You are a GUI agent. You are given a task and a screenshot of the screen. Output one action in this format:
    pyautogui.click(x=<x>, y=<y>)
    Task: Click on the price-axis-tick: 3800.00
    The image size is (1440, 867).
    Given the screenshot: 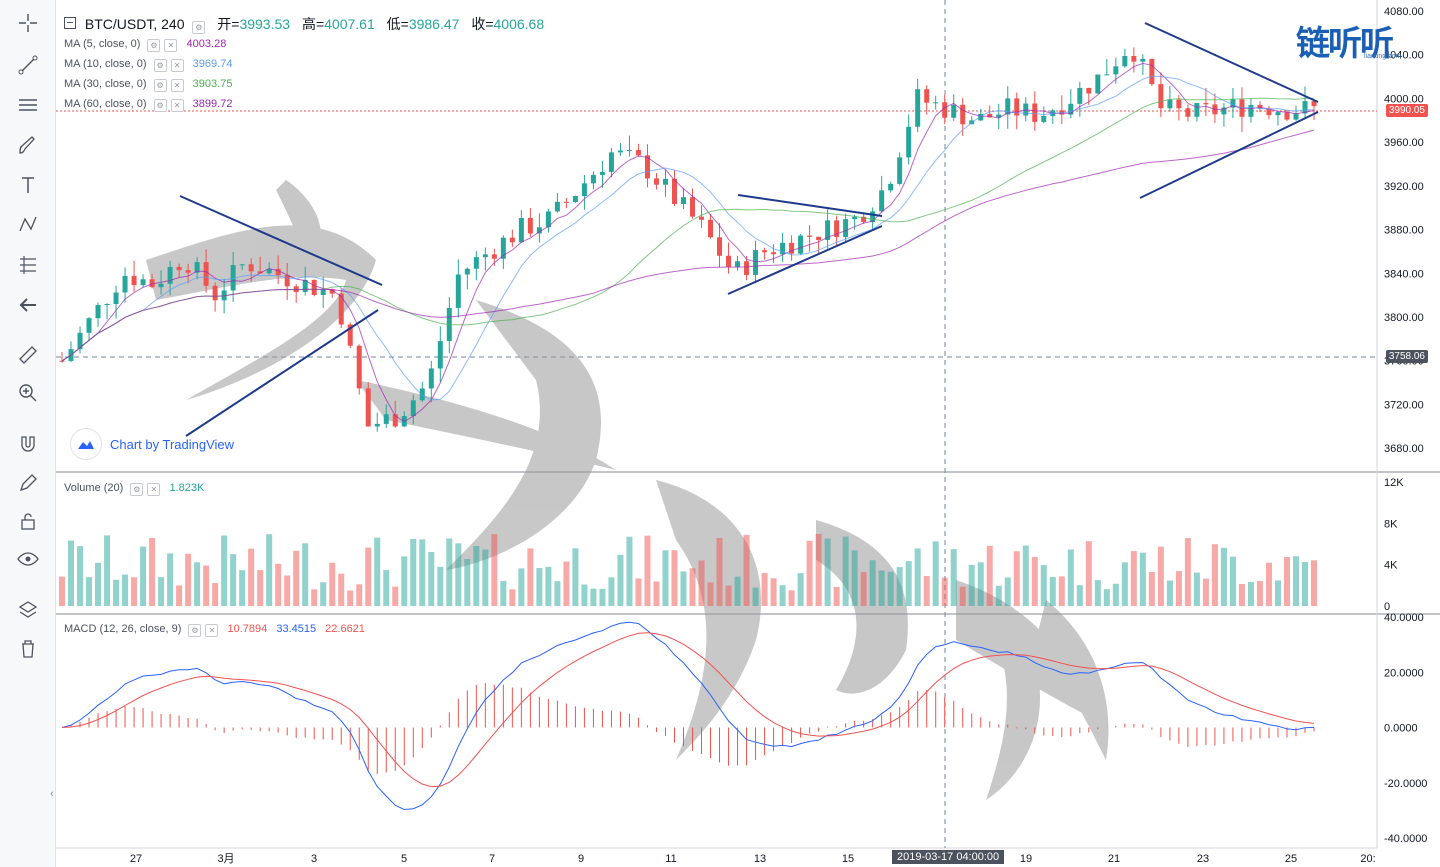 What is the action you would take?
    pyautogui.click(x=1404, y=318)
    